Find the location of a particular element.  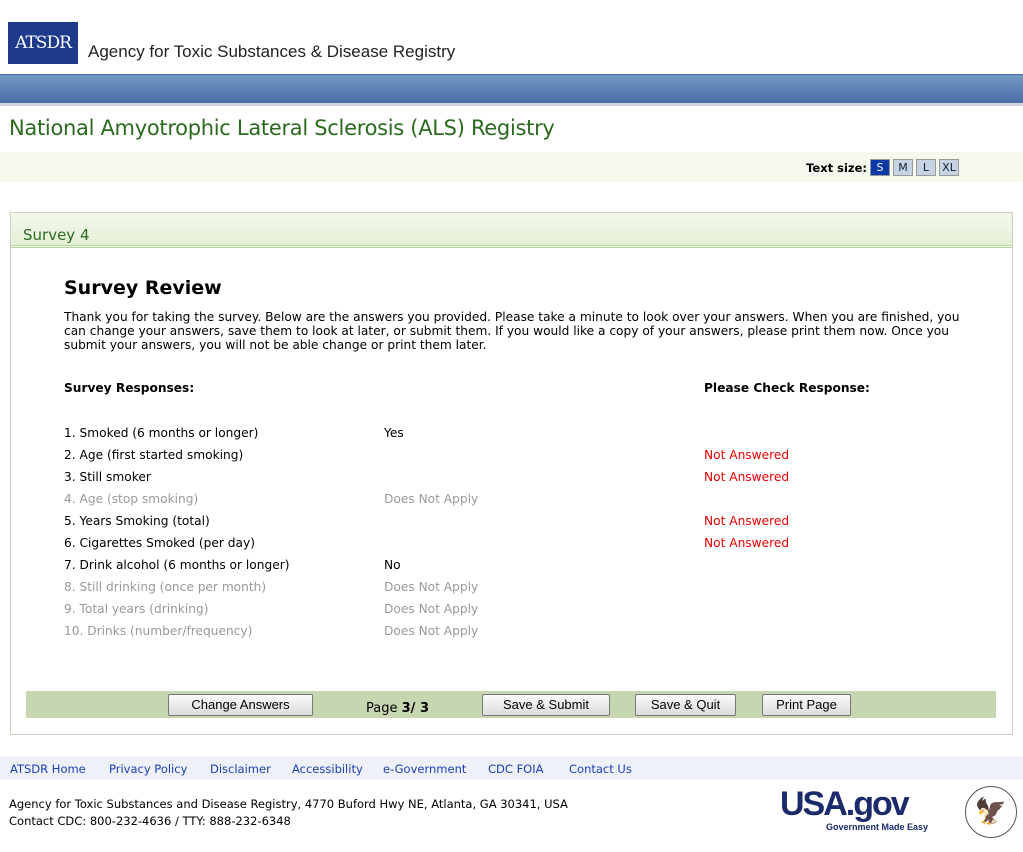

usagov-text: USA.gov is located at coordinates (845, 804).